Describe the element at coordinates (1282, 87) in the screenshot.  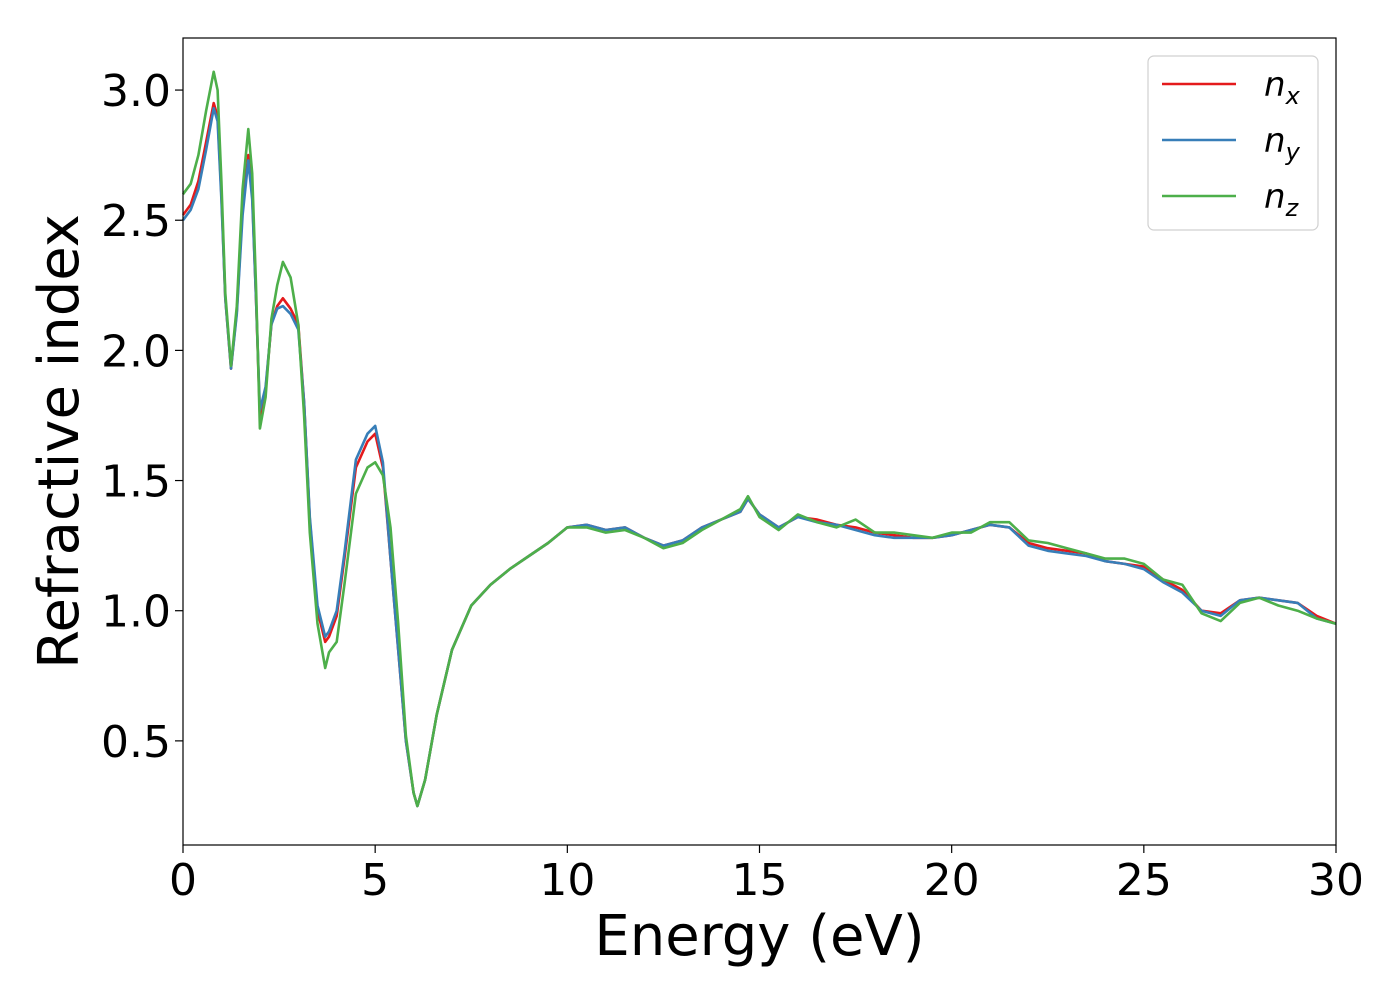
I see `legend-label-x: nx` at that location.